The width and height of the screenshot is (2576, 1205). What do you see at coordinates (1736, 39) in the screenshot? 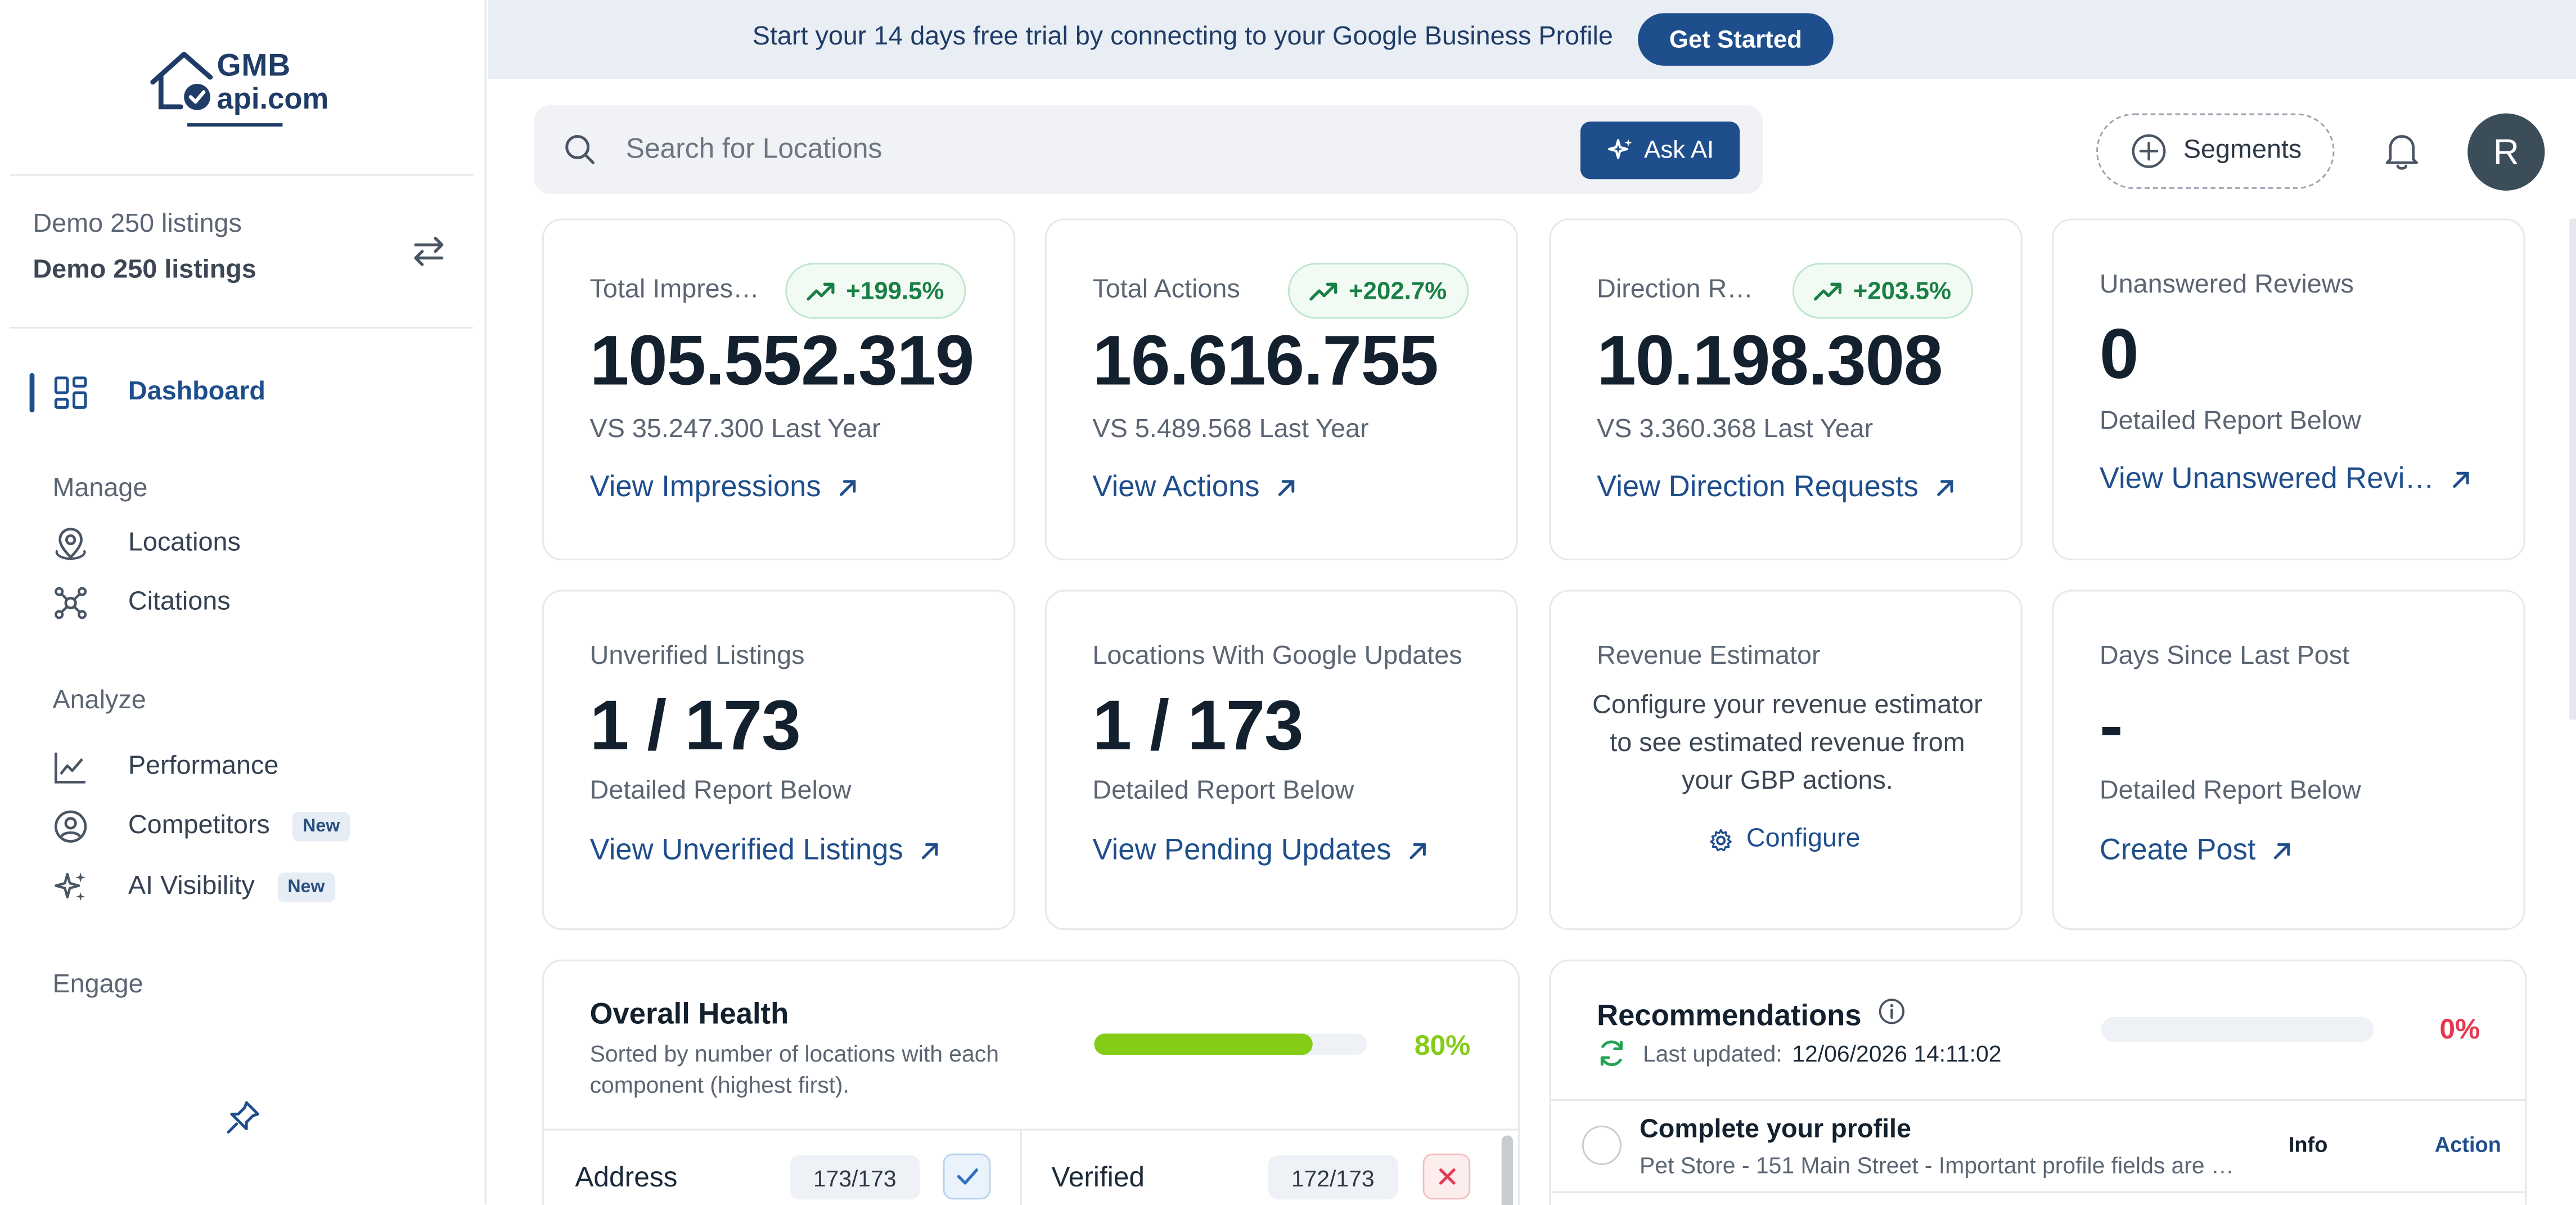
I see `get-started-button: Get Started` at bounding box center [1736, 39].